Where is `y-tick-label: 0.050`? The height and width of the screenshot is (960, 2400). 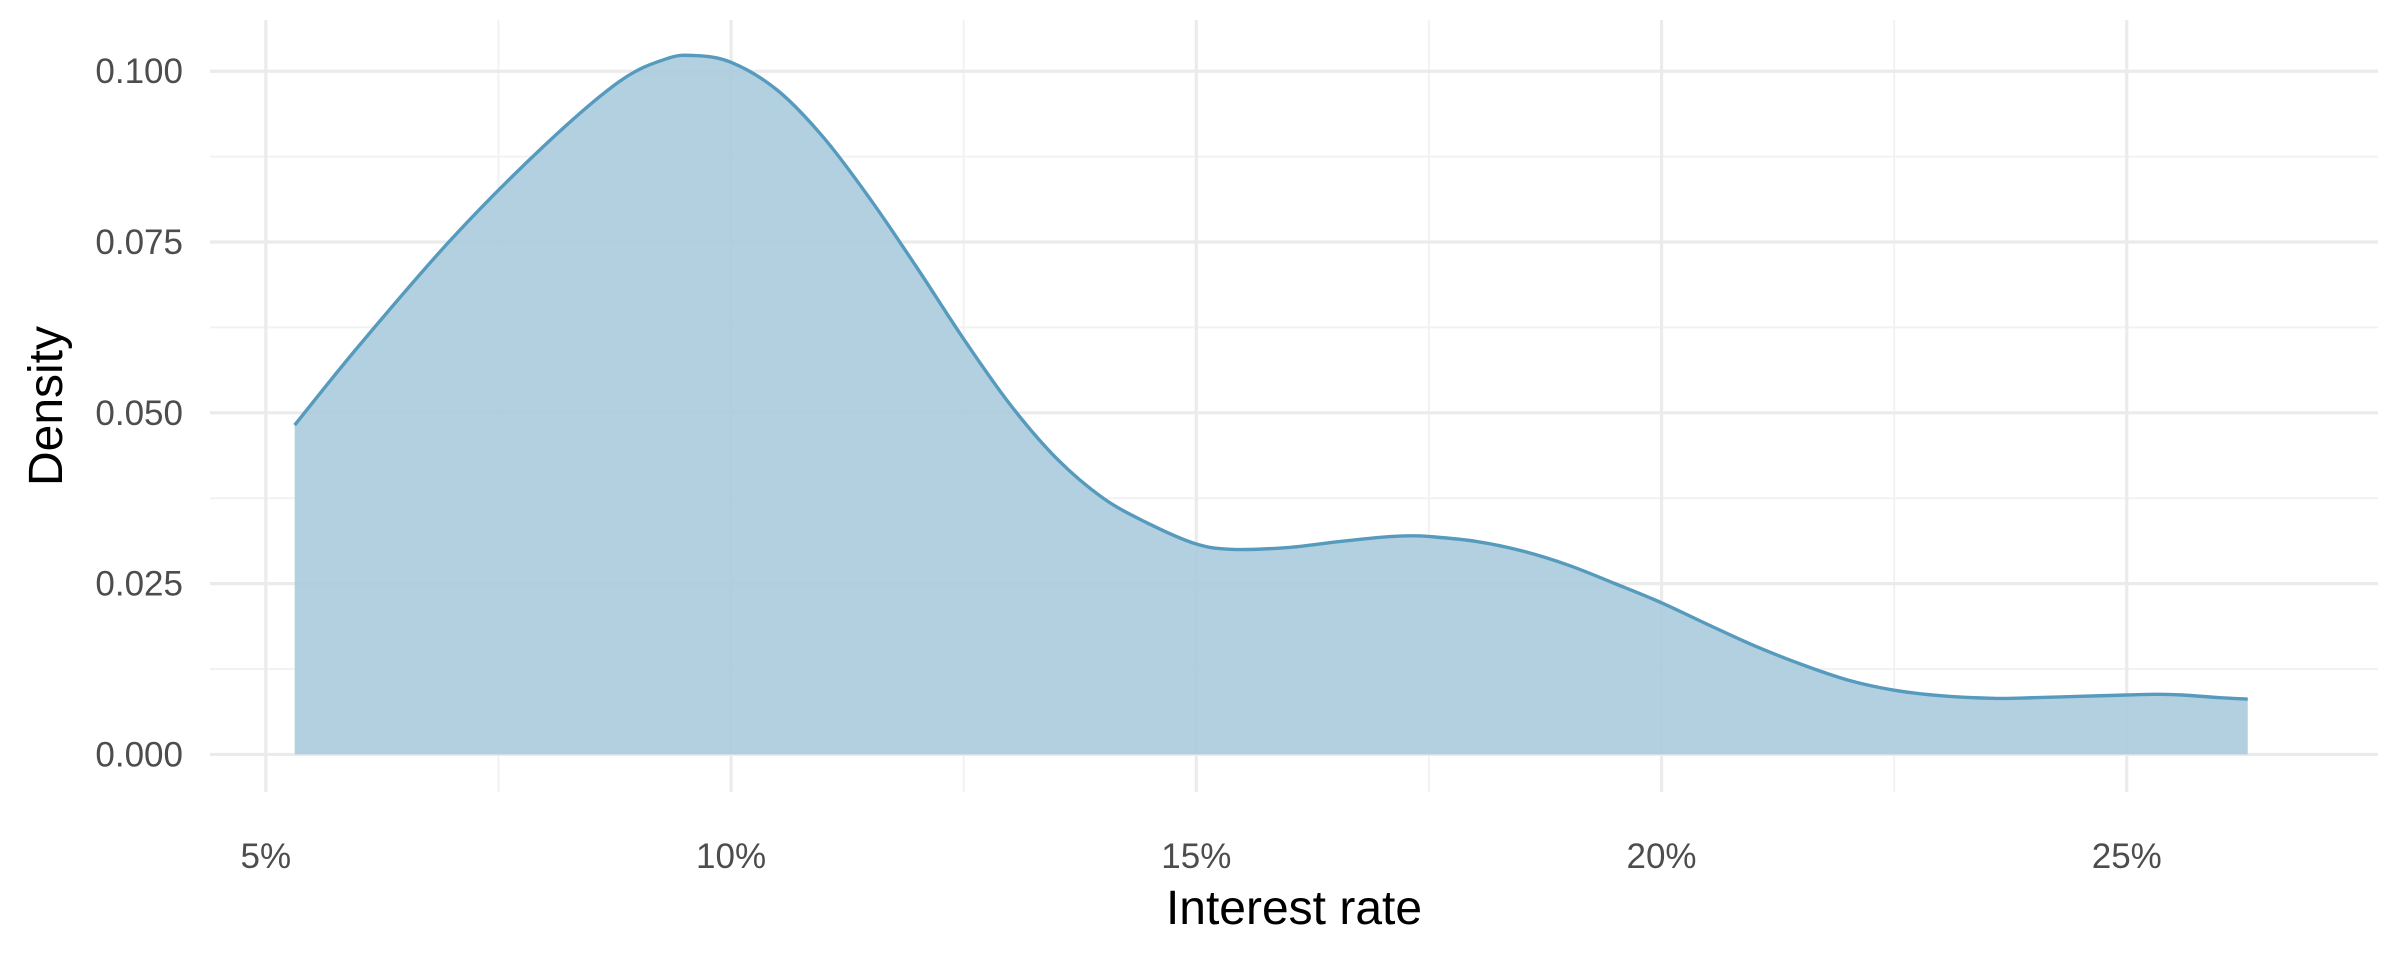
y-tick-label: 0.050 is located at coordinates (139, 413).